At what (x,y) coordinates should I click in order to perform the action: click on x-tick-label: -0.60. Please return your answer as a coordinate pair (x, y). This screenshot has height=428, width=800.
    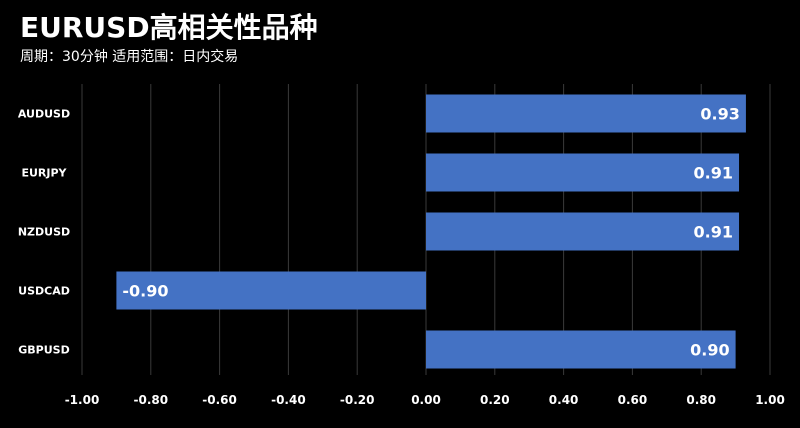
    Looking at the image, I should click on (219, 400).